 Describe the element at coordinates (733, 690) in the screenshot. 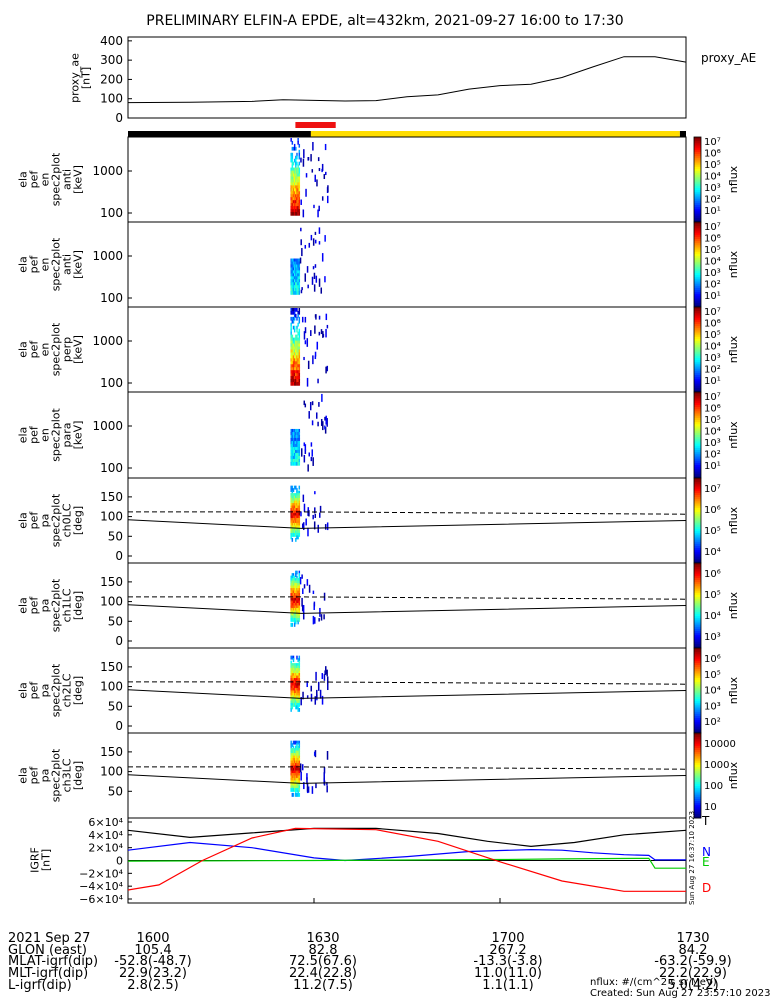

I see `pitch-colorbar-title: nflux` at that location.